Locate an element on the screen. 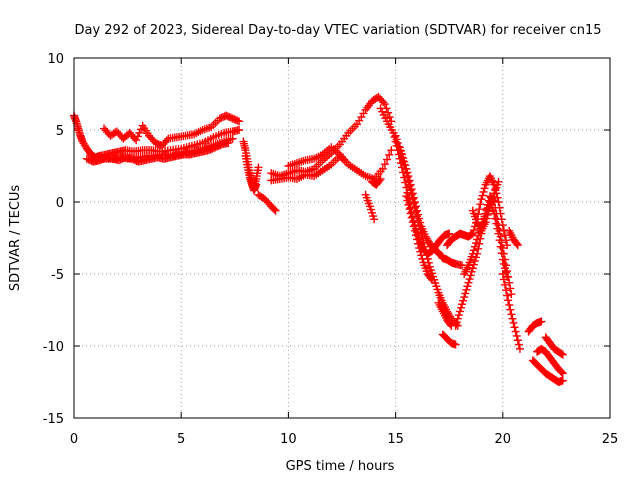 This screenshot has width=640, height=484. x-tick-label: 10 is located at coordinates (288, 439).